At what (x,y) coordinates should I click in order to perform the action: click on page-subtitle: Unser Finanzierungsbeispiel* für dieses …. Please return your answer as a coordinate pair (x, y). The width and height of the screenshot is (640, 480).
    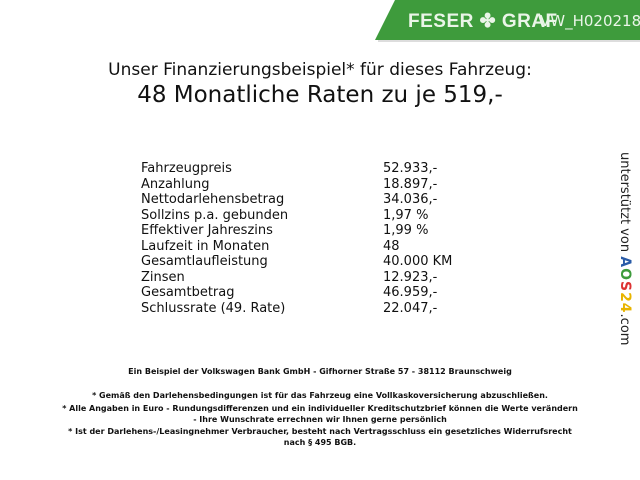
    Looking at the image, I should click on (320, 70).